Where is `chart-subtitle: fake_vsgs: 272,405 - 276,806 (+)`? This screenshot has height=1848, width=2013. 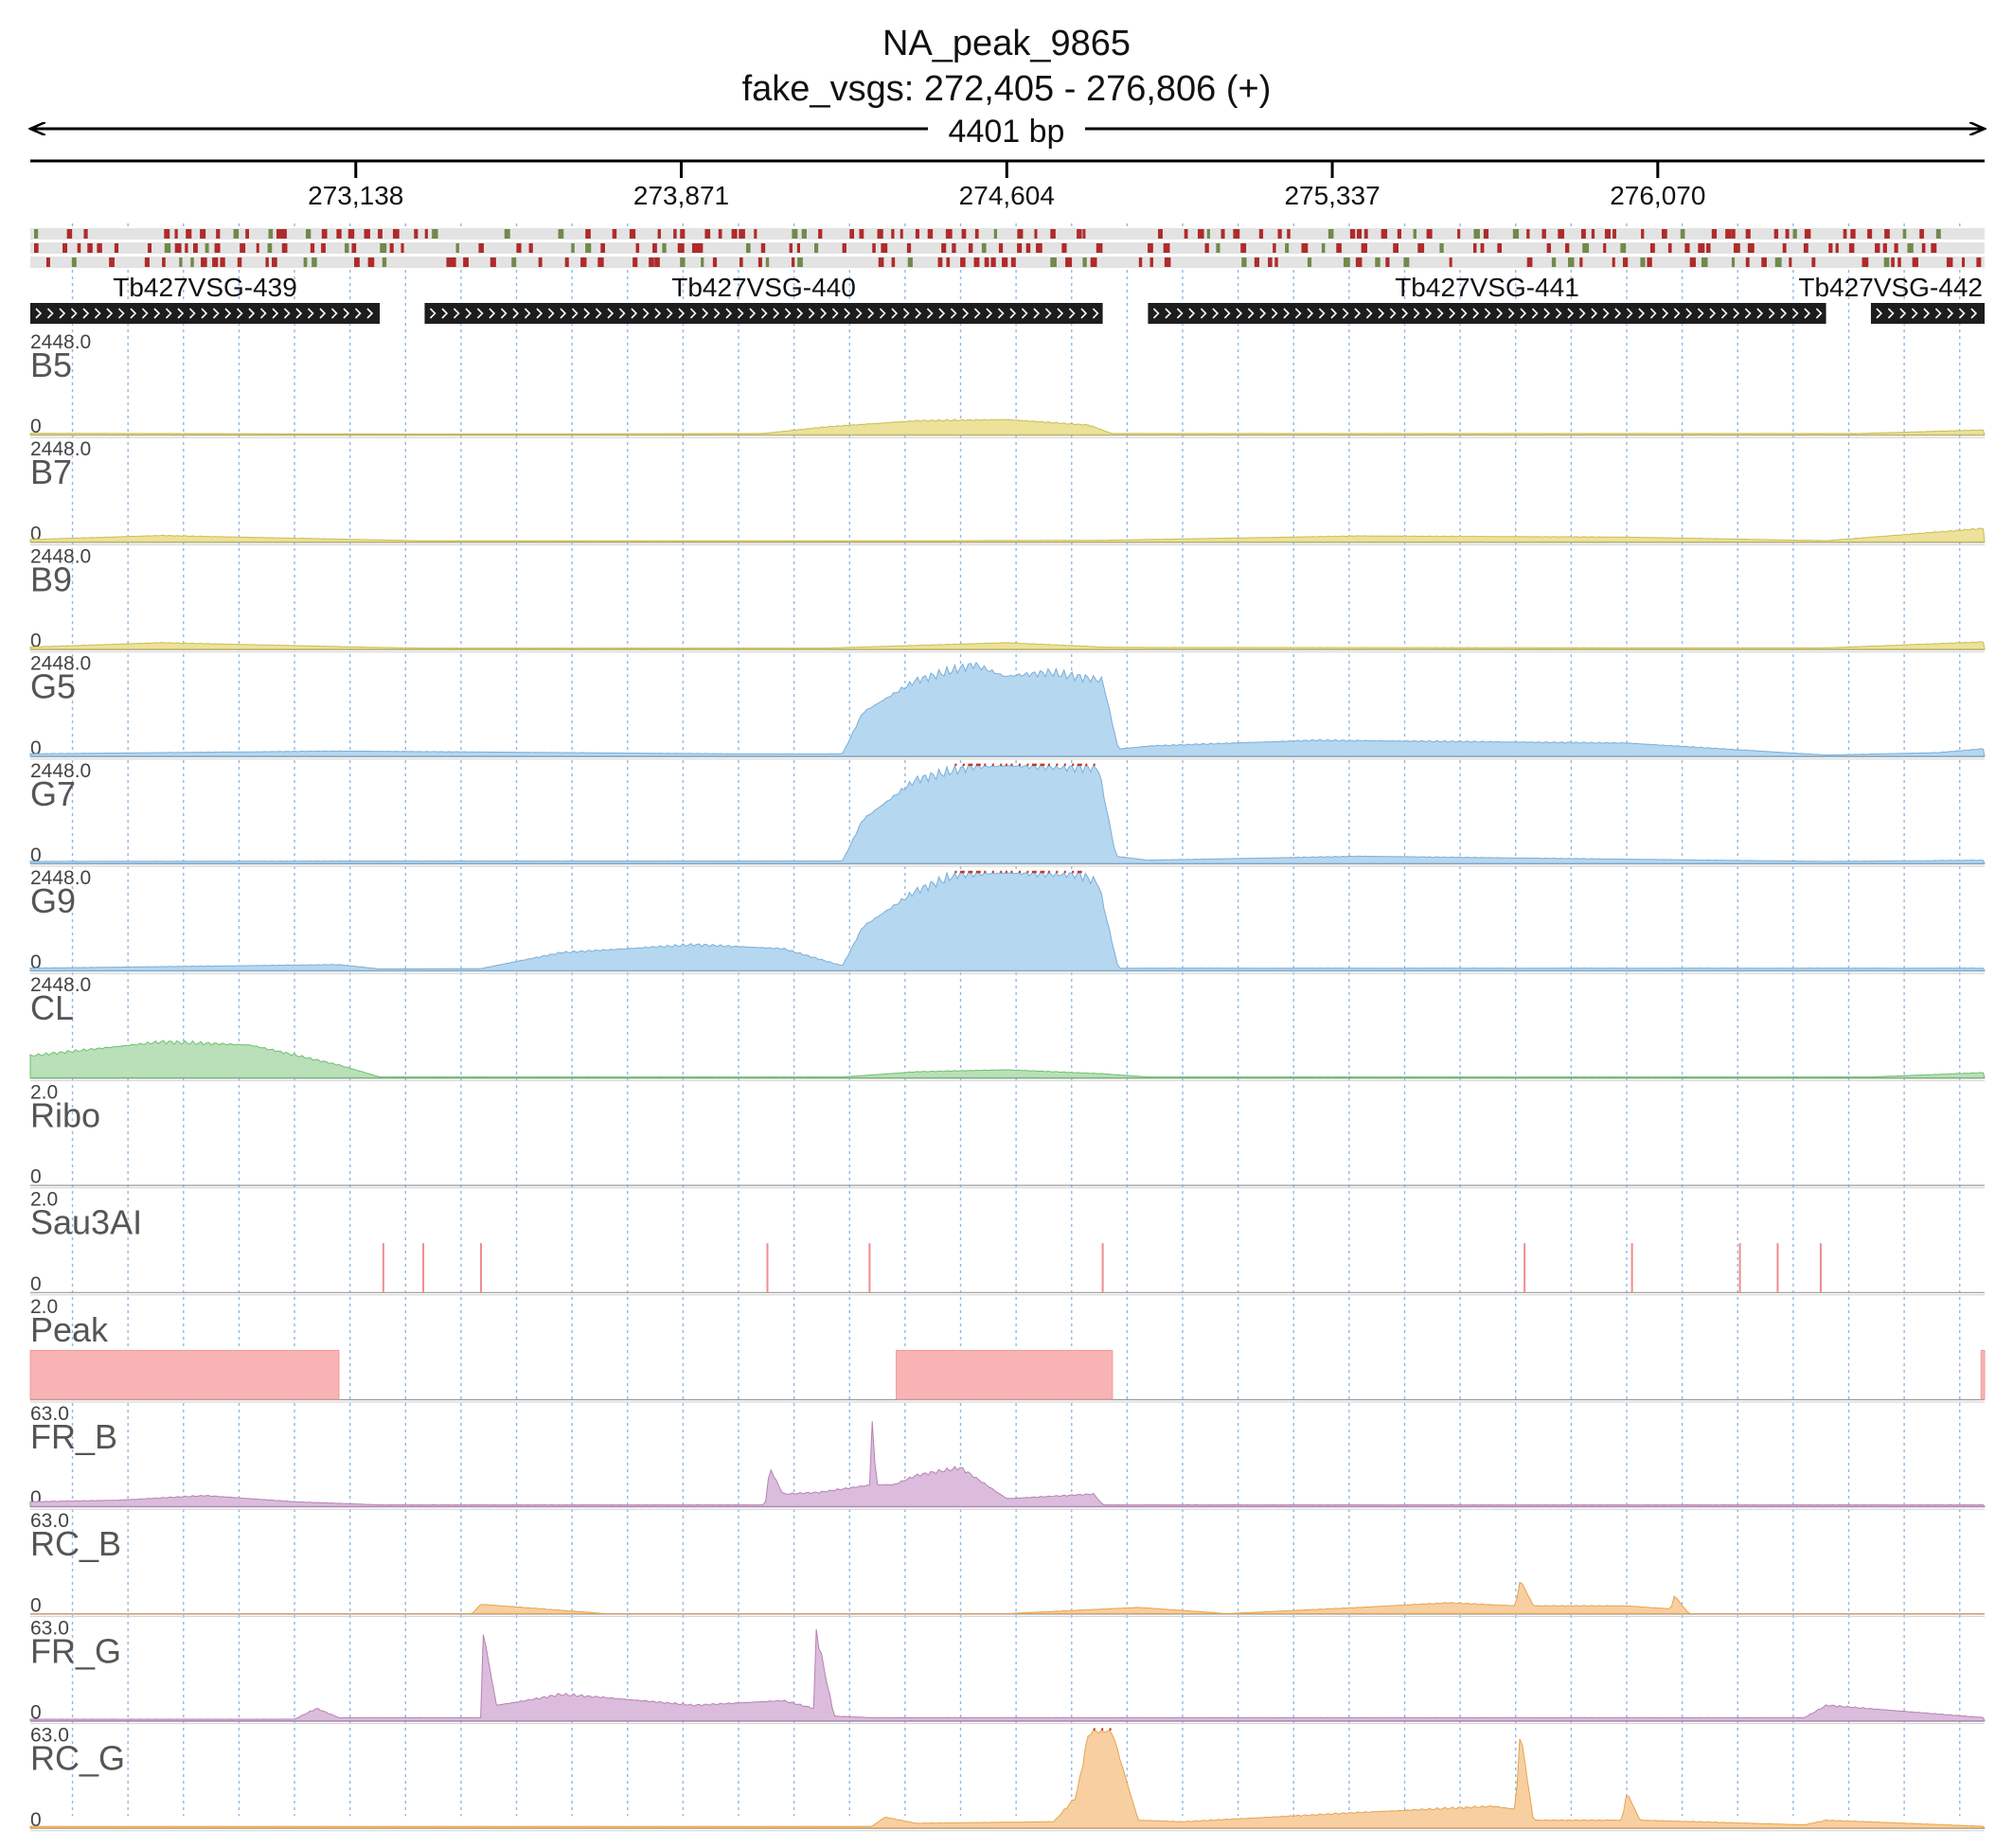
chart-subtitle: fake_vsgs: 272,405 - 276,806 (+) is located at coordinates (1007, 89).